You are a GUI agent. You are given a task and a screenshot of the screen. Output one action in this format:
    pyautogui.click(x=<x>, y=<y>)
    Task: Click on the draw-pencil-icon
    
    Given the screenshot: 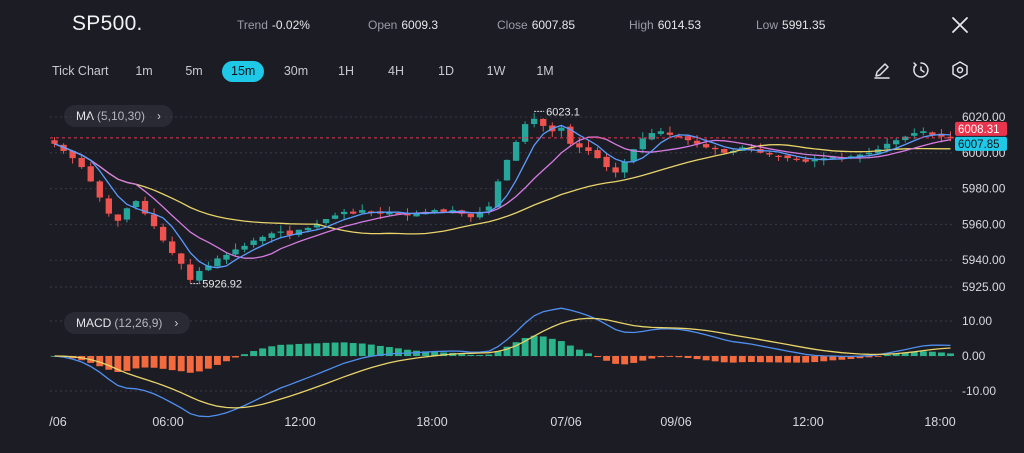 What is the action you would take?
    pyautogui.click(x=882, y=70)
    